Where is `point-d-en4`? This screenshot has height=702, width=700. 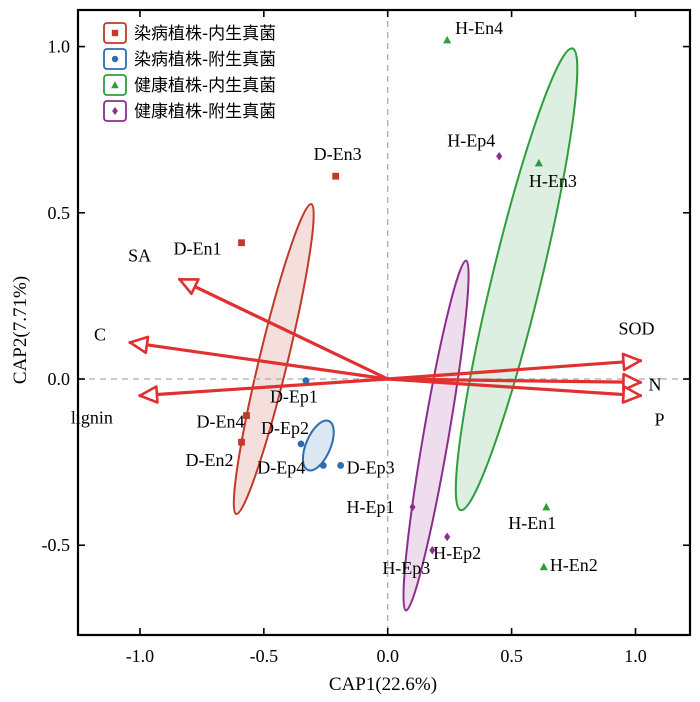 point-d-en4 is located at coordinates (246, 415).